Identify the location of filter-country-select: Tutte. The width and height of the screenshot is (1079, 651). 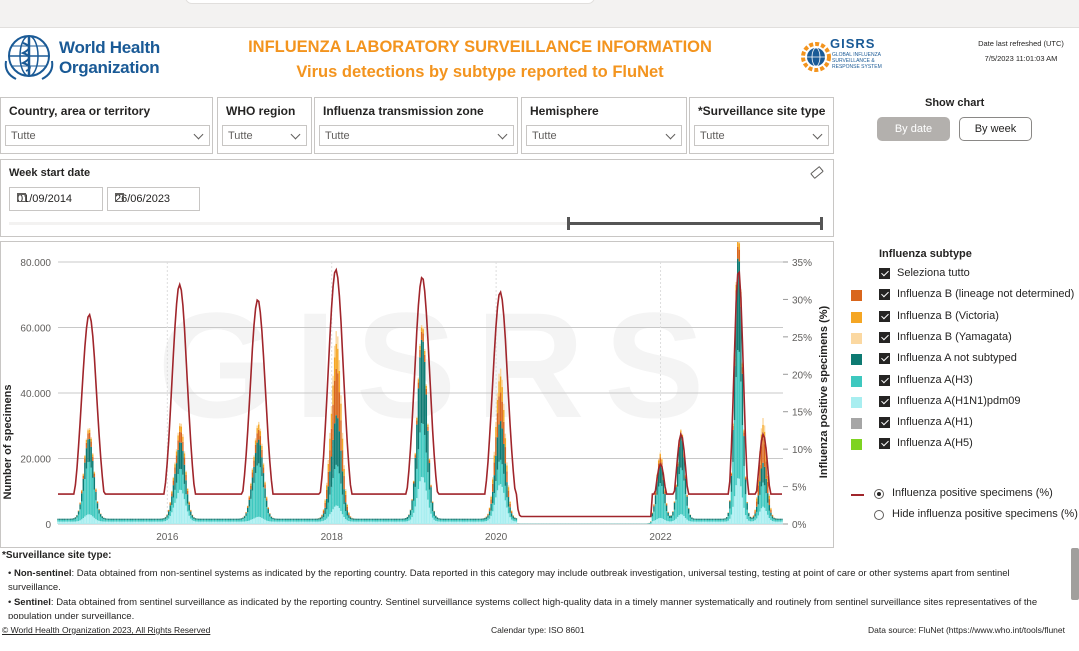
(107, 135).